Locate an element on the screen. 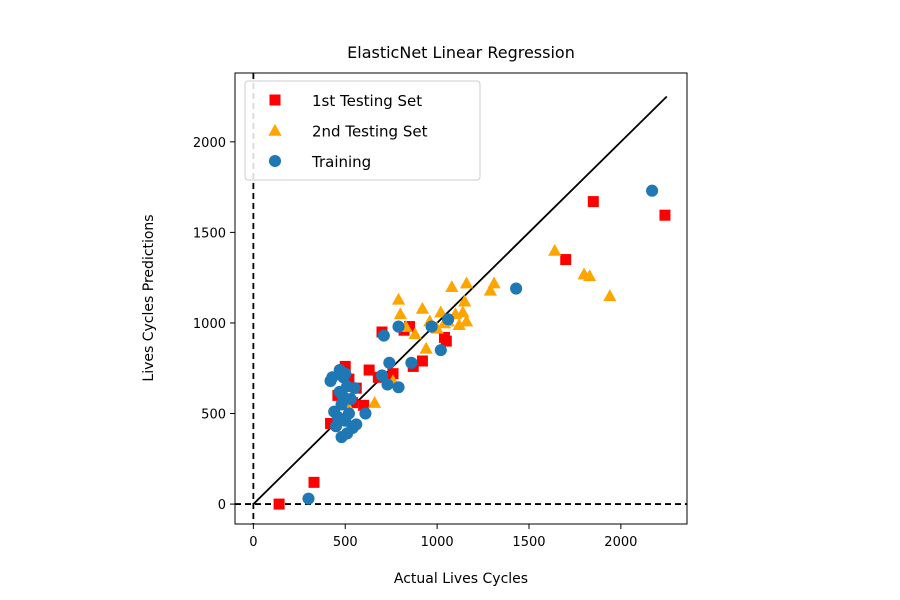  x-tick-label: 1500 is located at coordinates (528, 542).